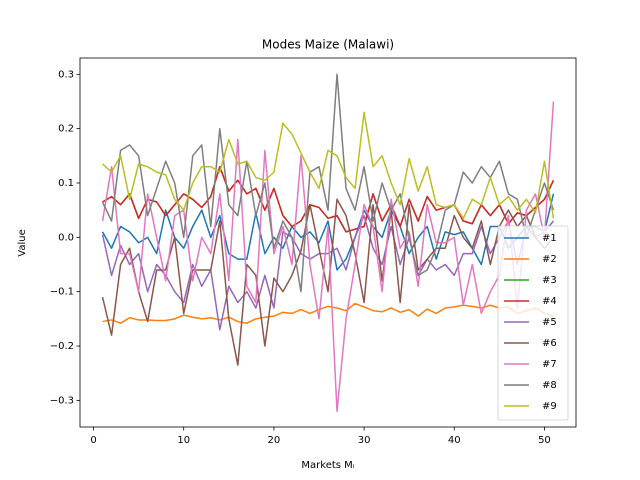  What do you see at coordinates (62, 400) in the screenshot?
I see `y-tick-label: −0.3` at bounding box center [62, 400].